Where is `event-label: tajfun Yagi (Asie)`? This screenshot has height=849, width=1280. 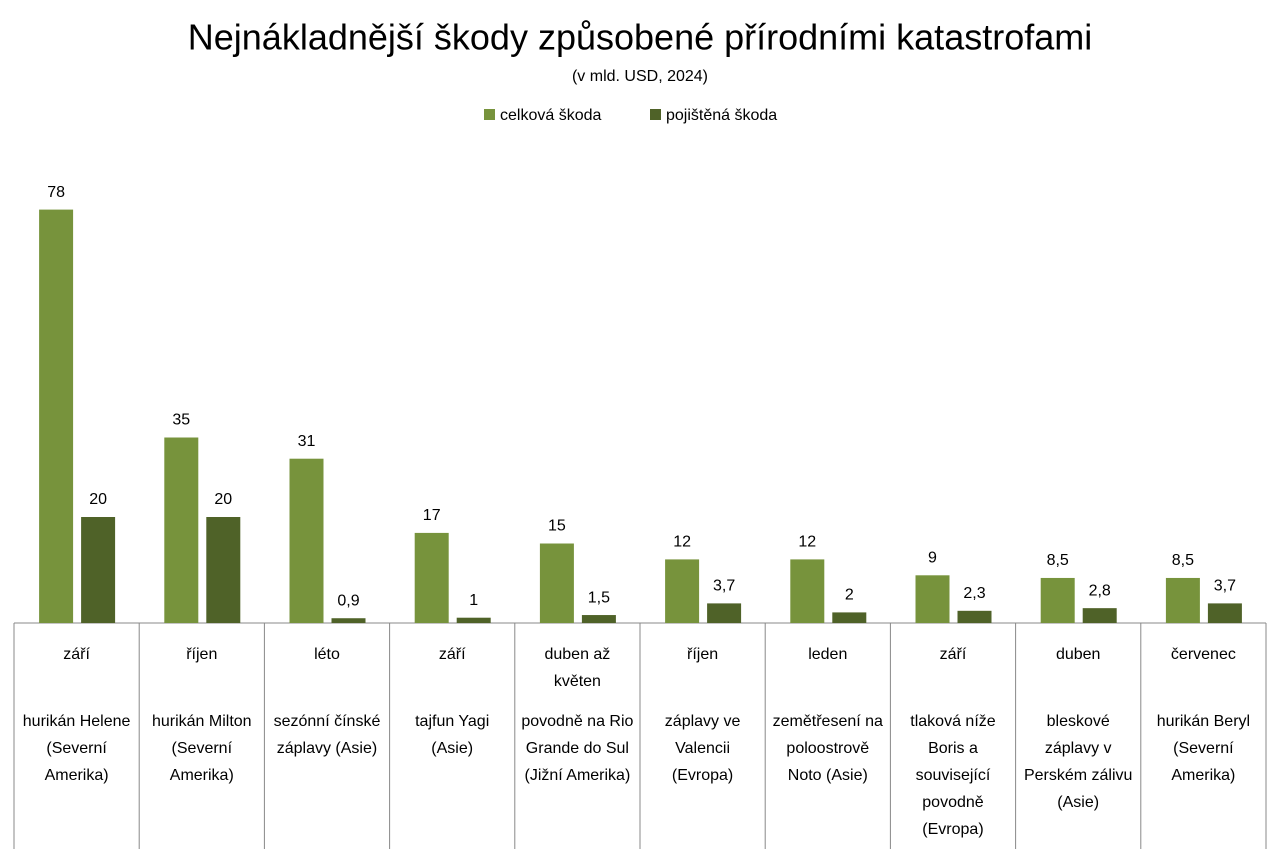 event-label: tajfun Yagi (Asie) is located at coordinates (452, 735).